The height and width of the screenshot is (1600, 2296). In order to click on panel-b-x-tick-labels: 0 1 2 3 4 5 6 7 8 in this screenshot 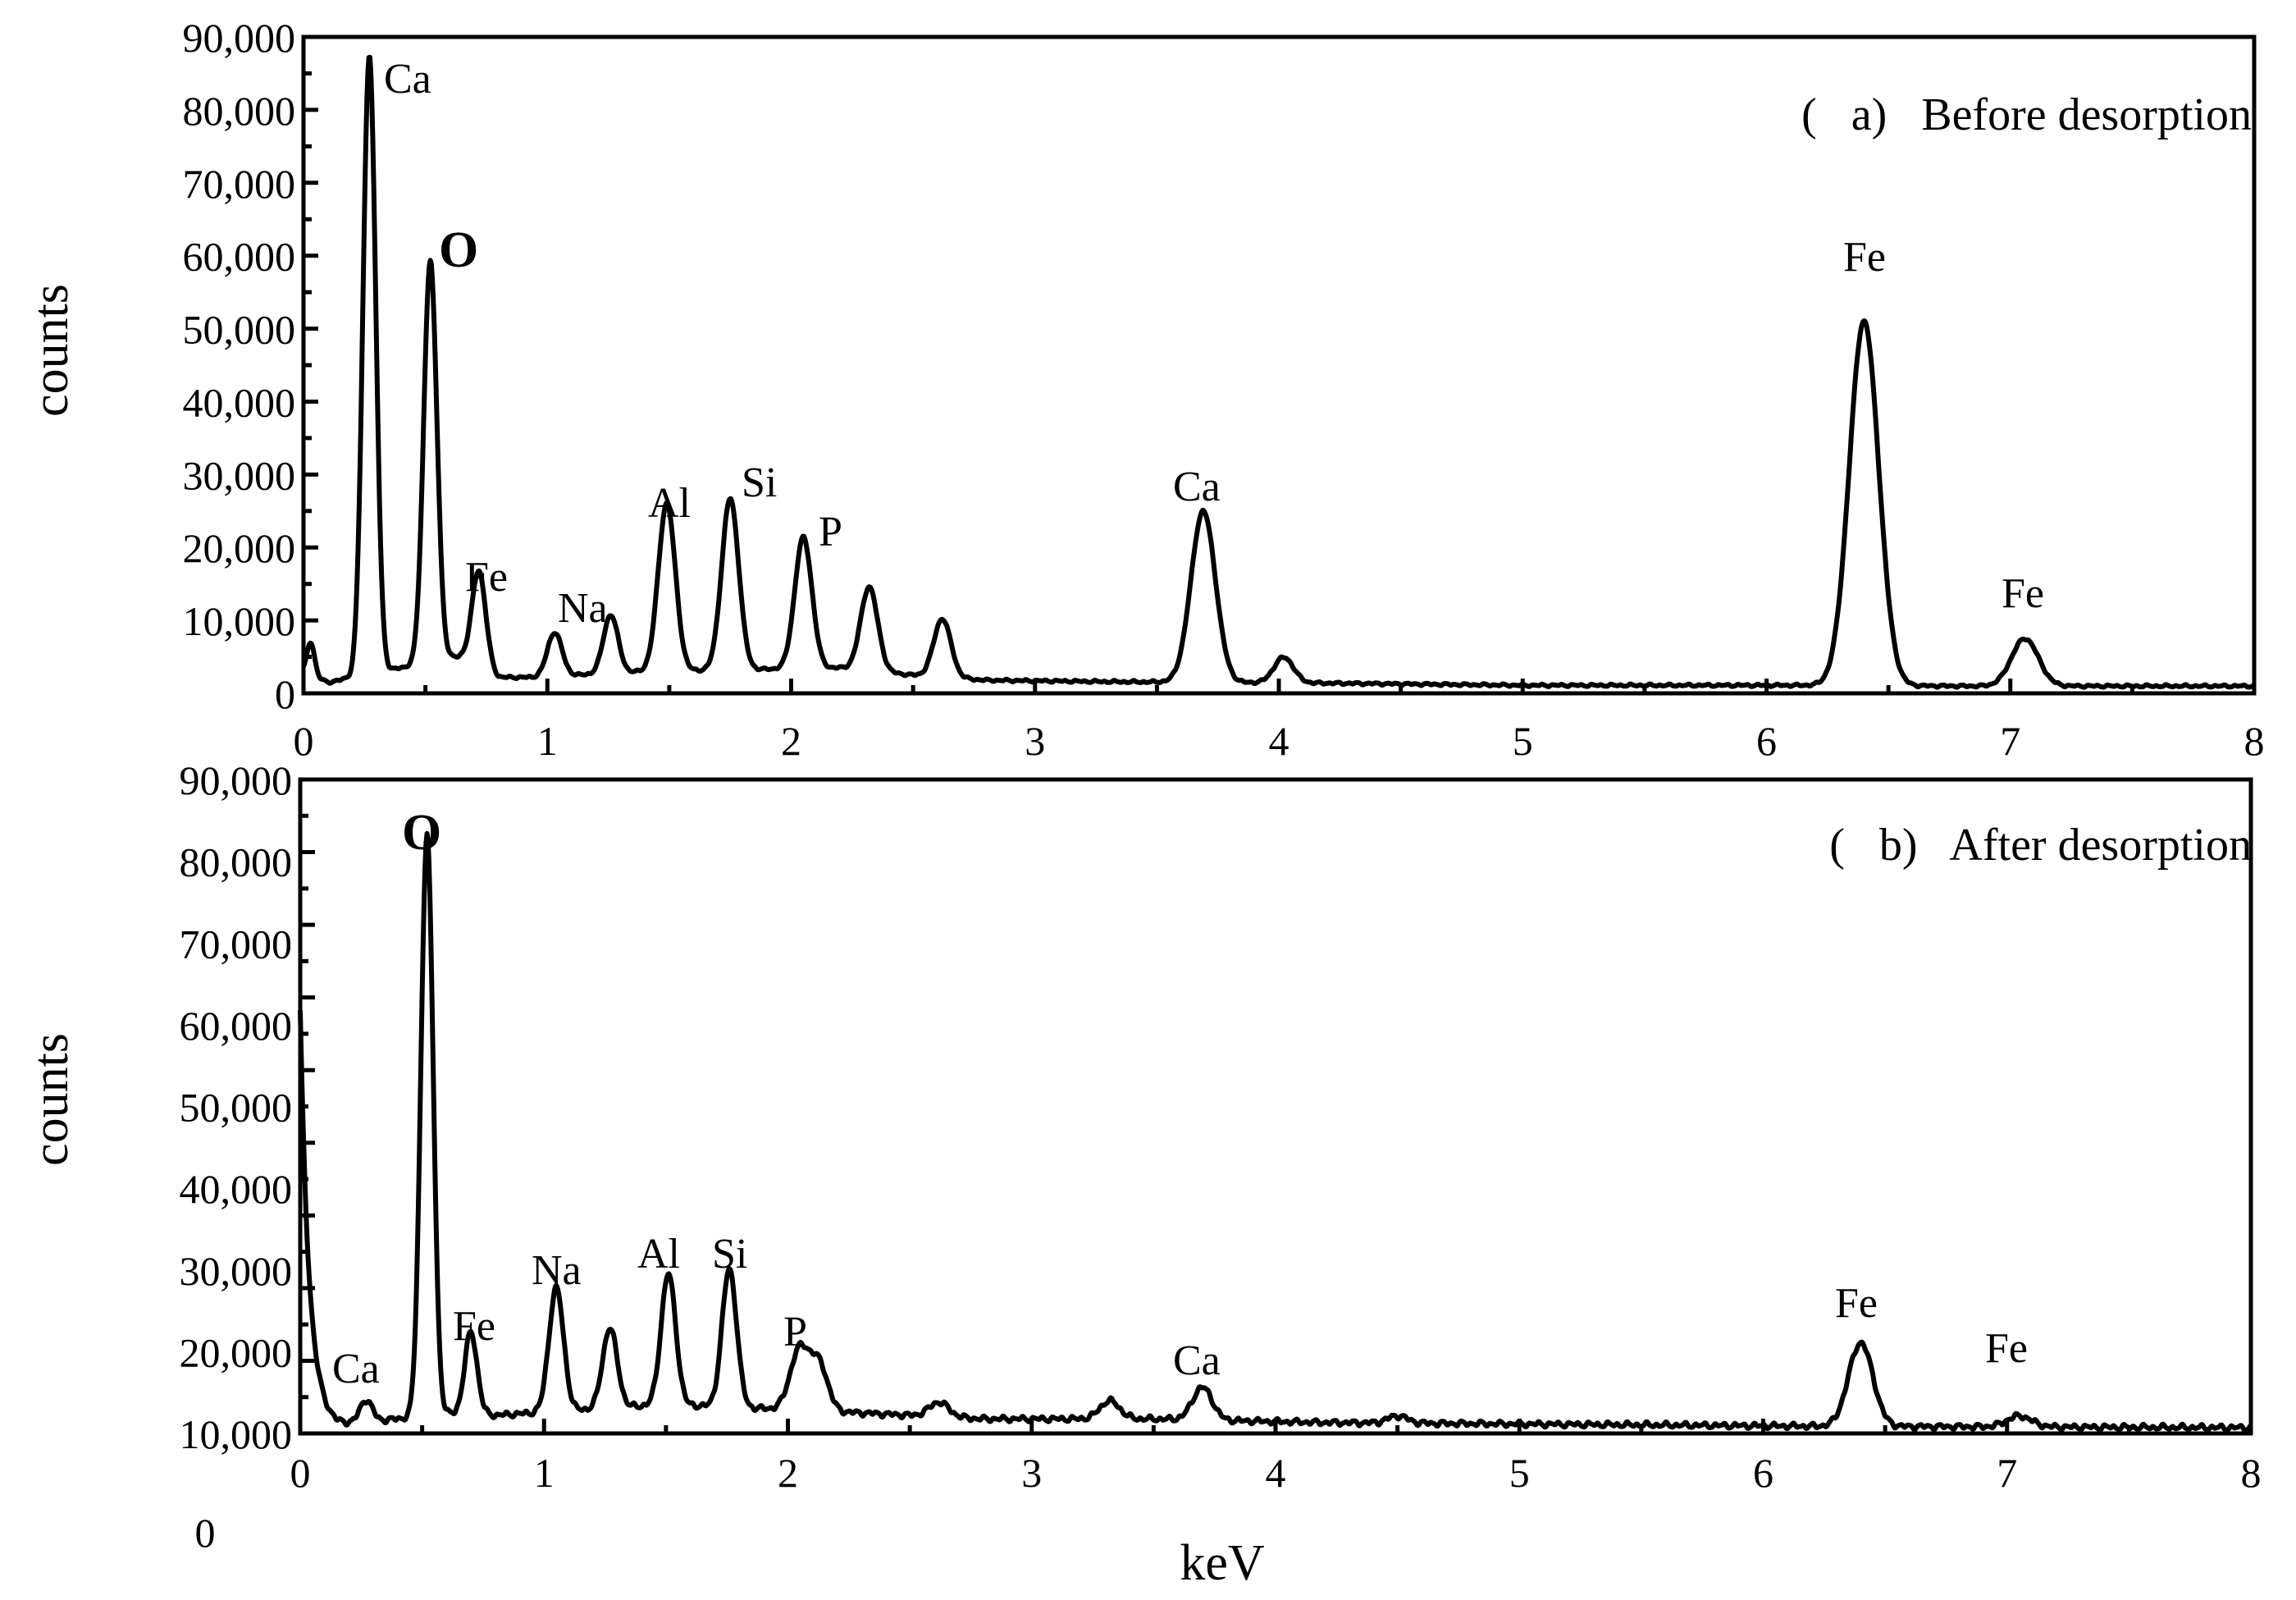, I will do `click(1276, 1473)`.